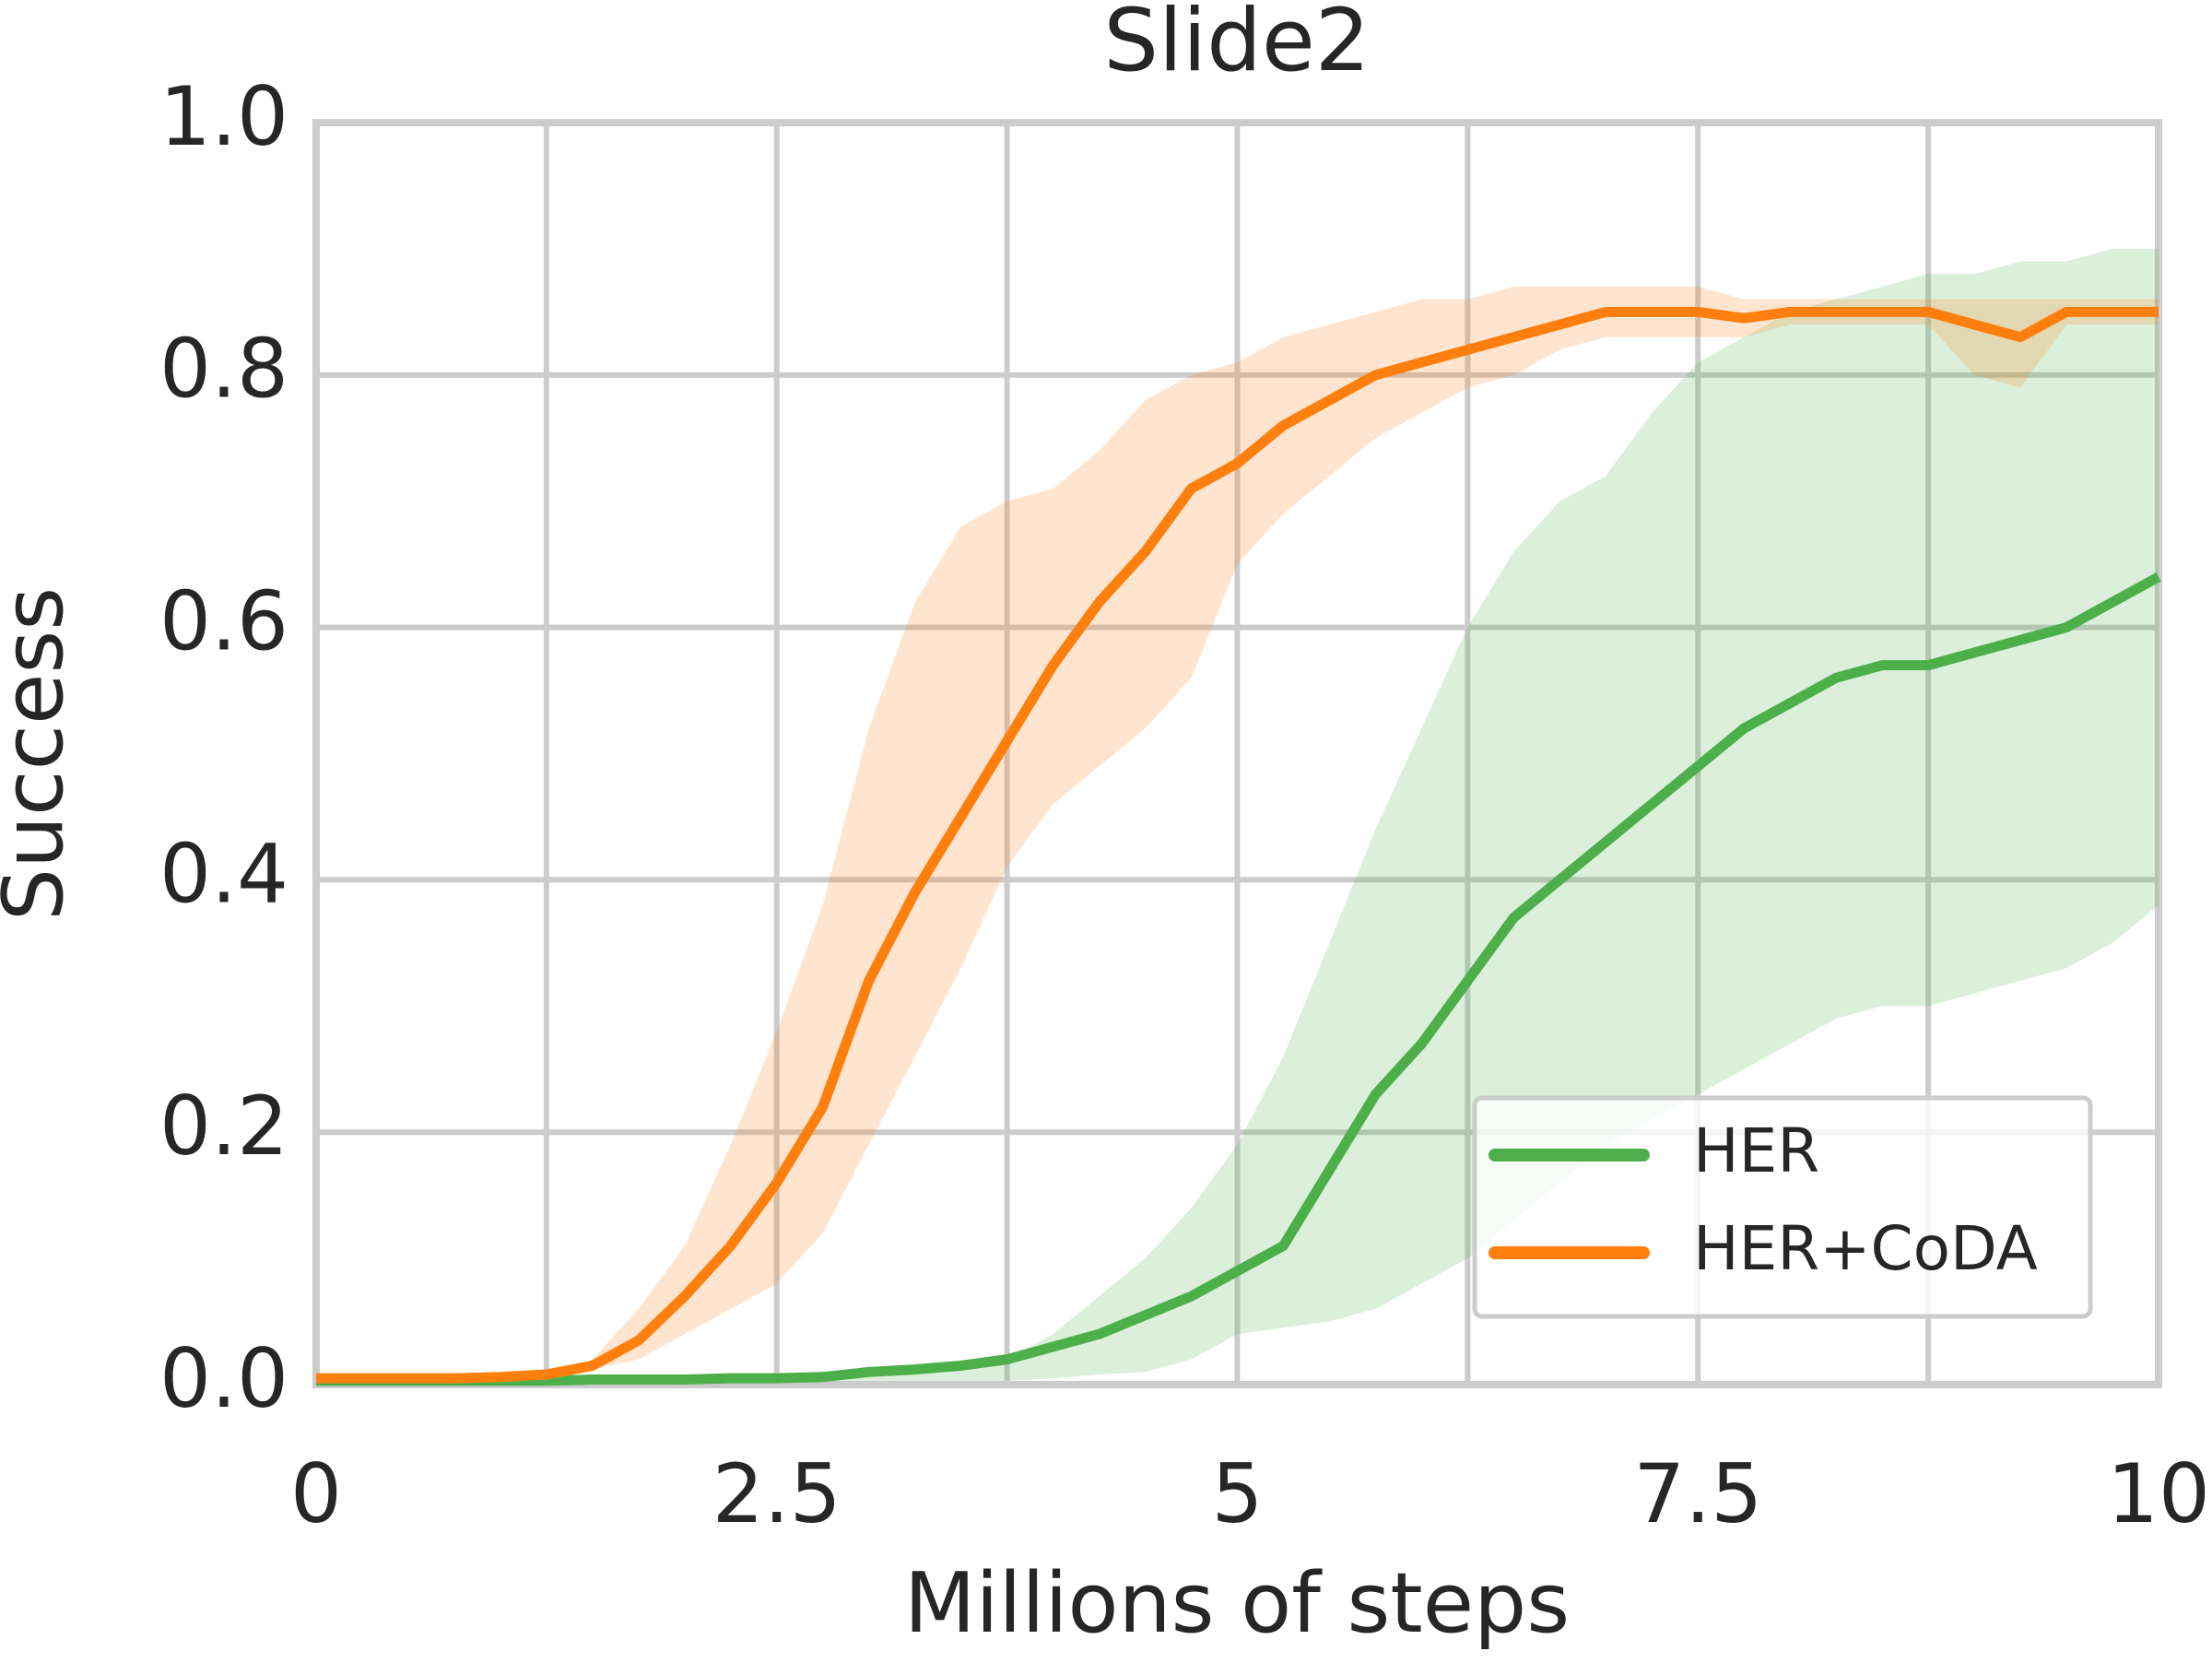 Image resolution: width=2212 pixels, height=1663 pixels. What do you see at coordinates (1237, 1603) in the screenshot?
I see `x-axis-label: Millions of steps` at bounding box center [1237, 1603].